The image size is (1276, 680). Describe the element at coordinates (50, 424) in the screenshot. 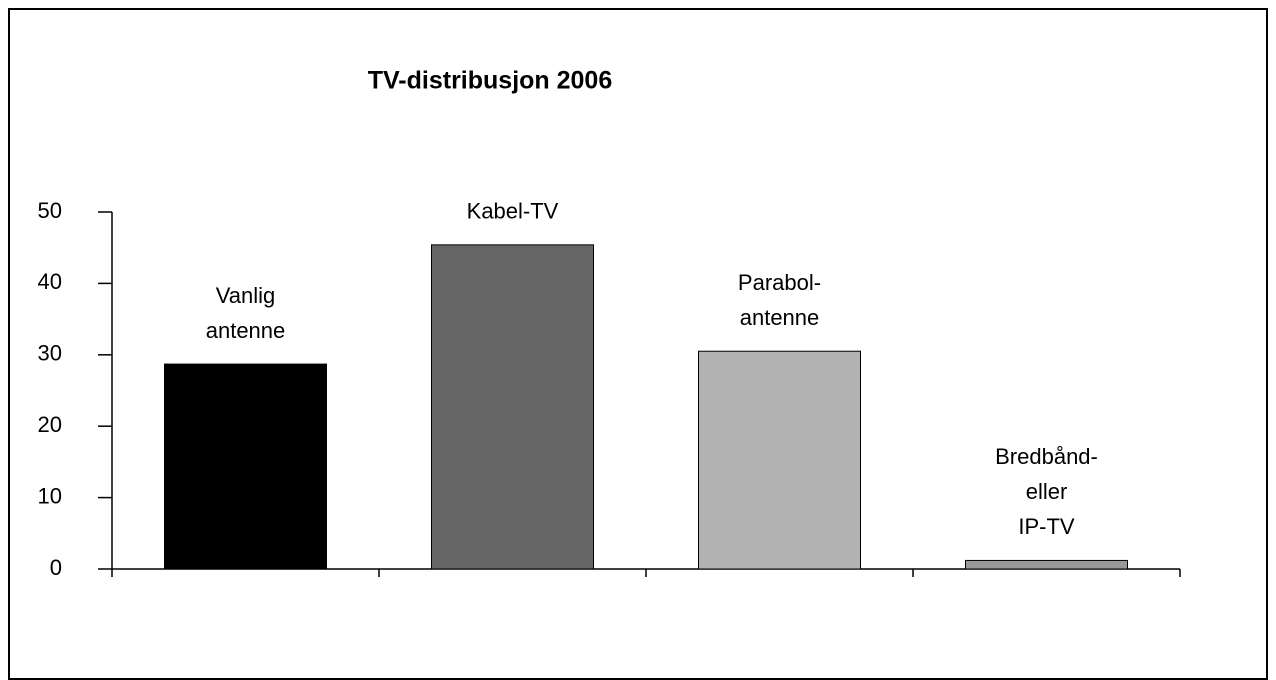

I see `y-tick-label: 20` at that location.